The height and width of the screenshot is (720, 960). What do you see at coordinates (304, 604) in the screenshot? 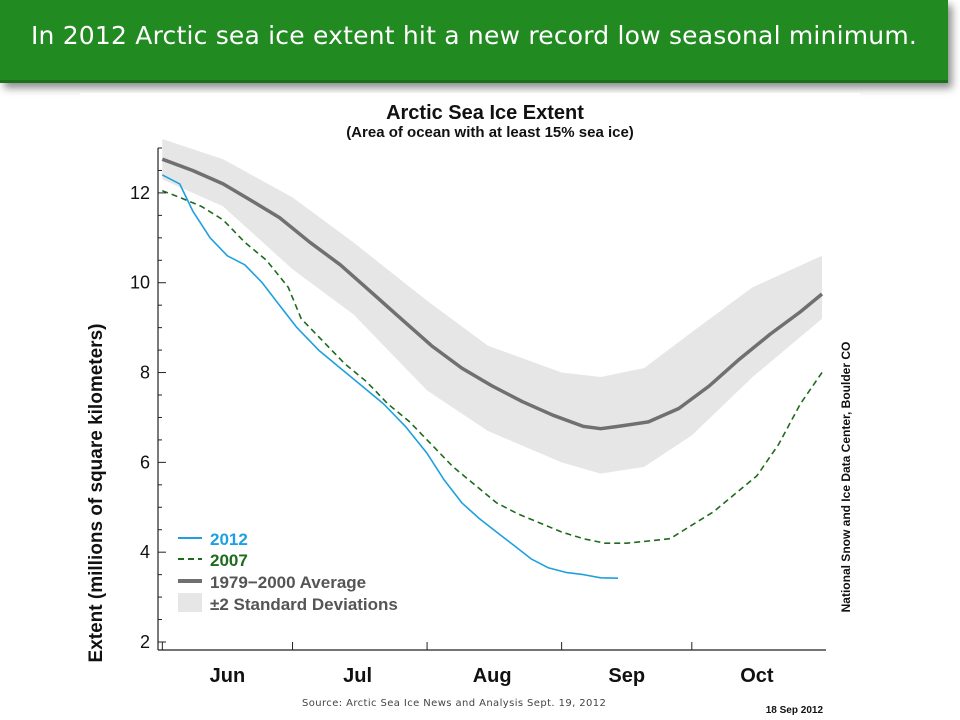
I see `legend-label-band: ±2 Standard Deviations` at bounding box center [304, 604].